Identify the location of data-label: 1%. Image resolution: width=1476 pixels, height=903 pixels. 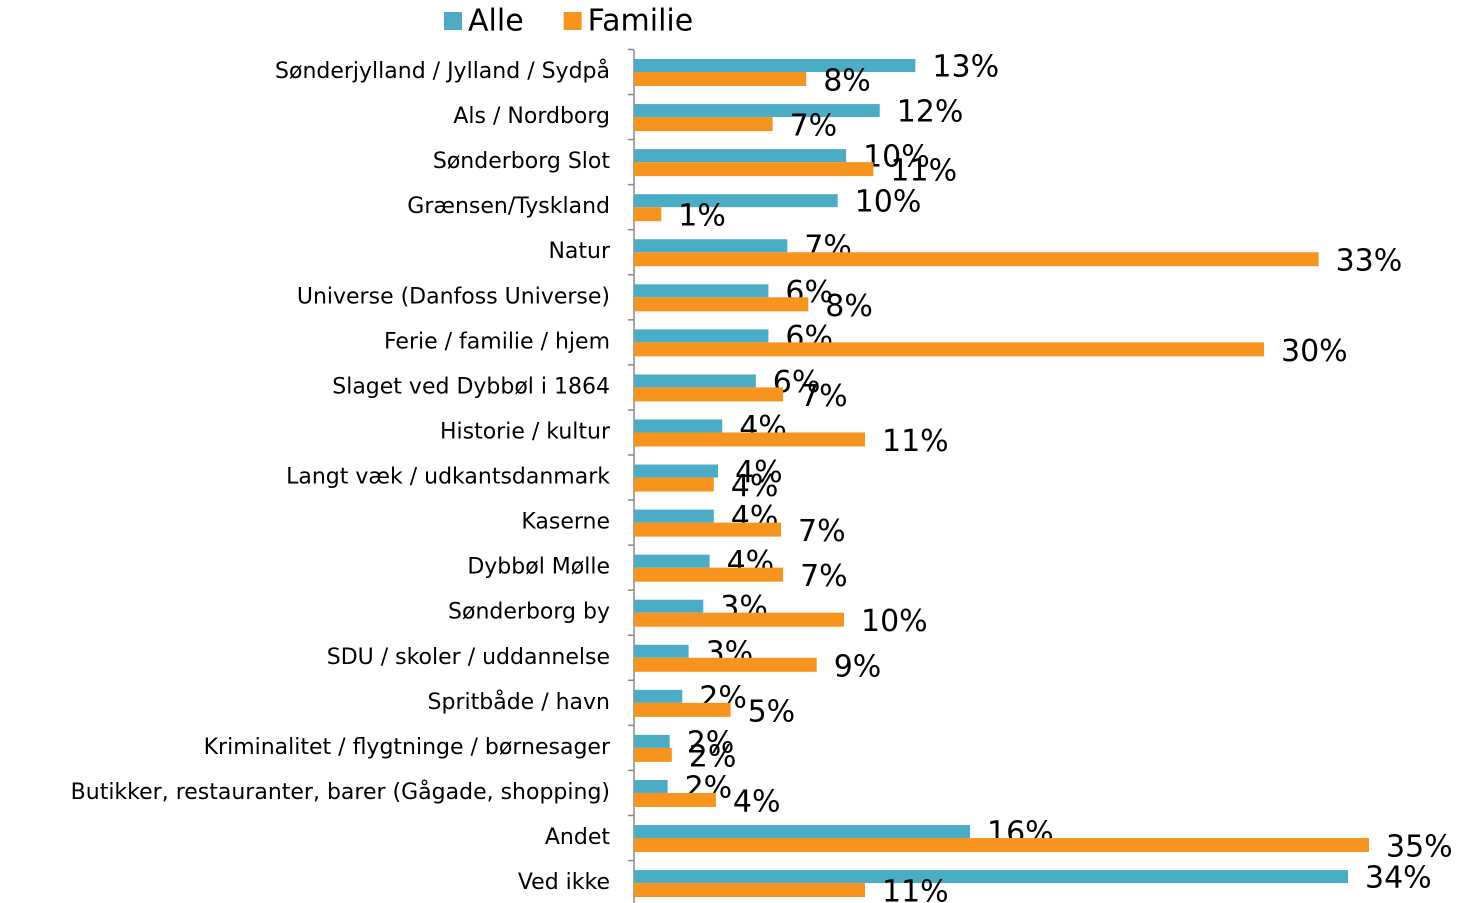
(702, 216).